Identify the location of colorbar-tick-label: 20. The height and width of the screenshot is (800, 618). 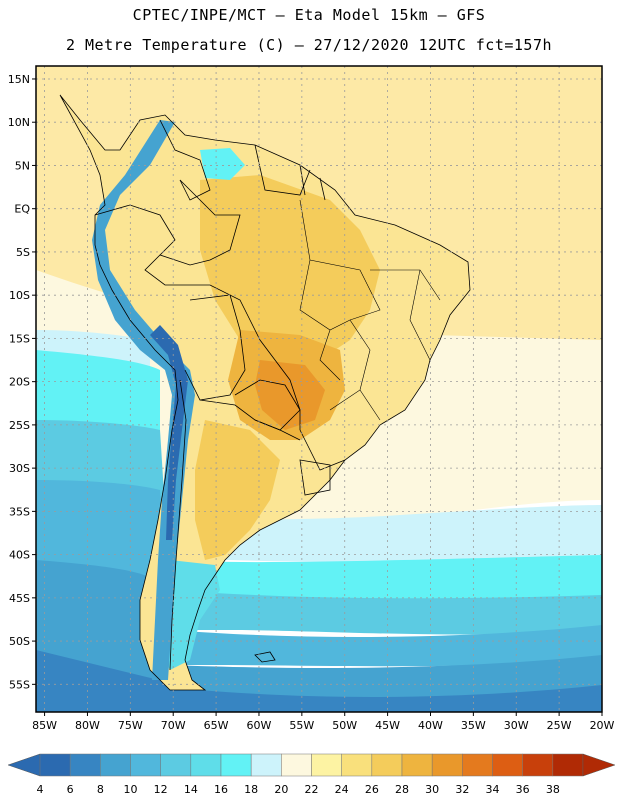
(281, 789).